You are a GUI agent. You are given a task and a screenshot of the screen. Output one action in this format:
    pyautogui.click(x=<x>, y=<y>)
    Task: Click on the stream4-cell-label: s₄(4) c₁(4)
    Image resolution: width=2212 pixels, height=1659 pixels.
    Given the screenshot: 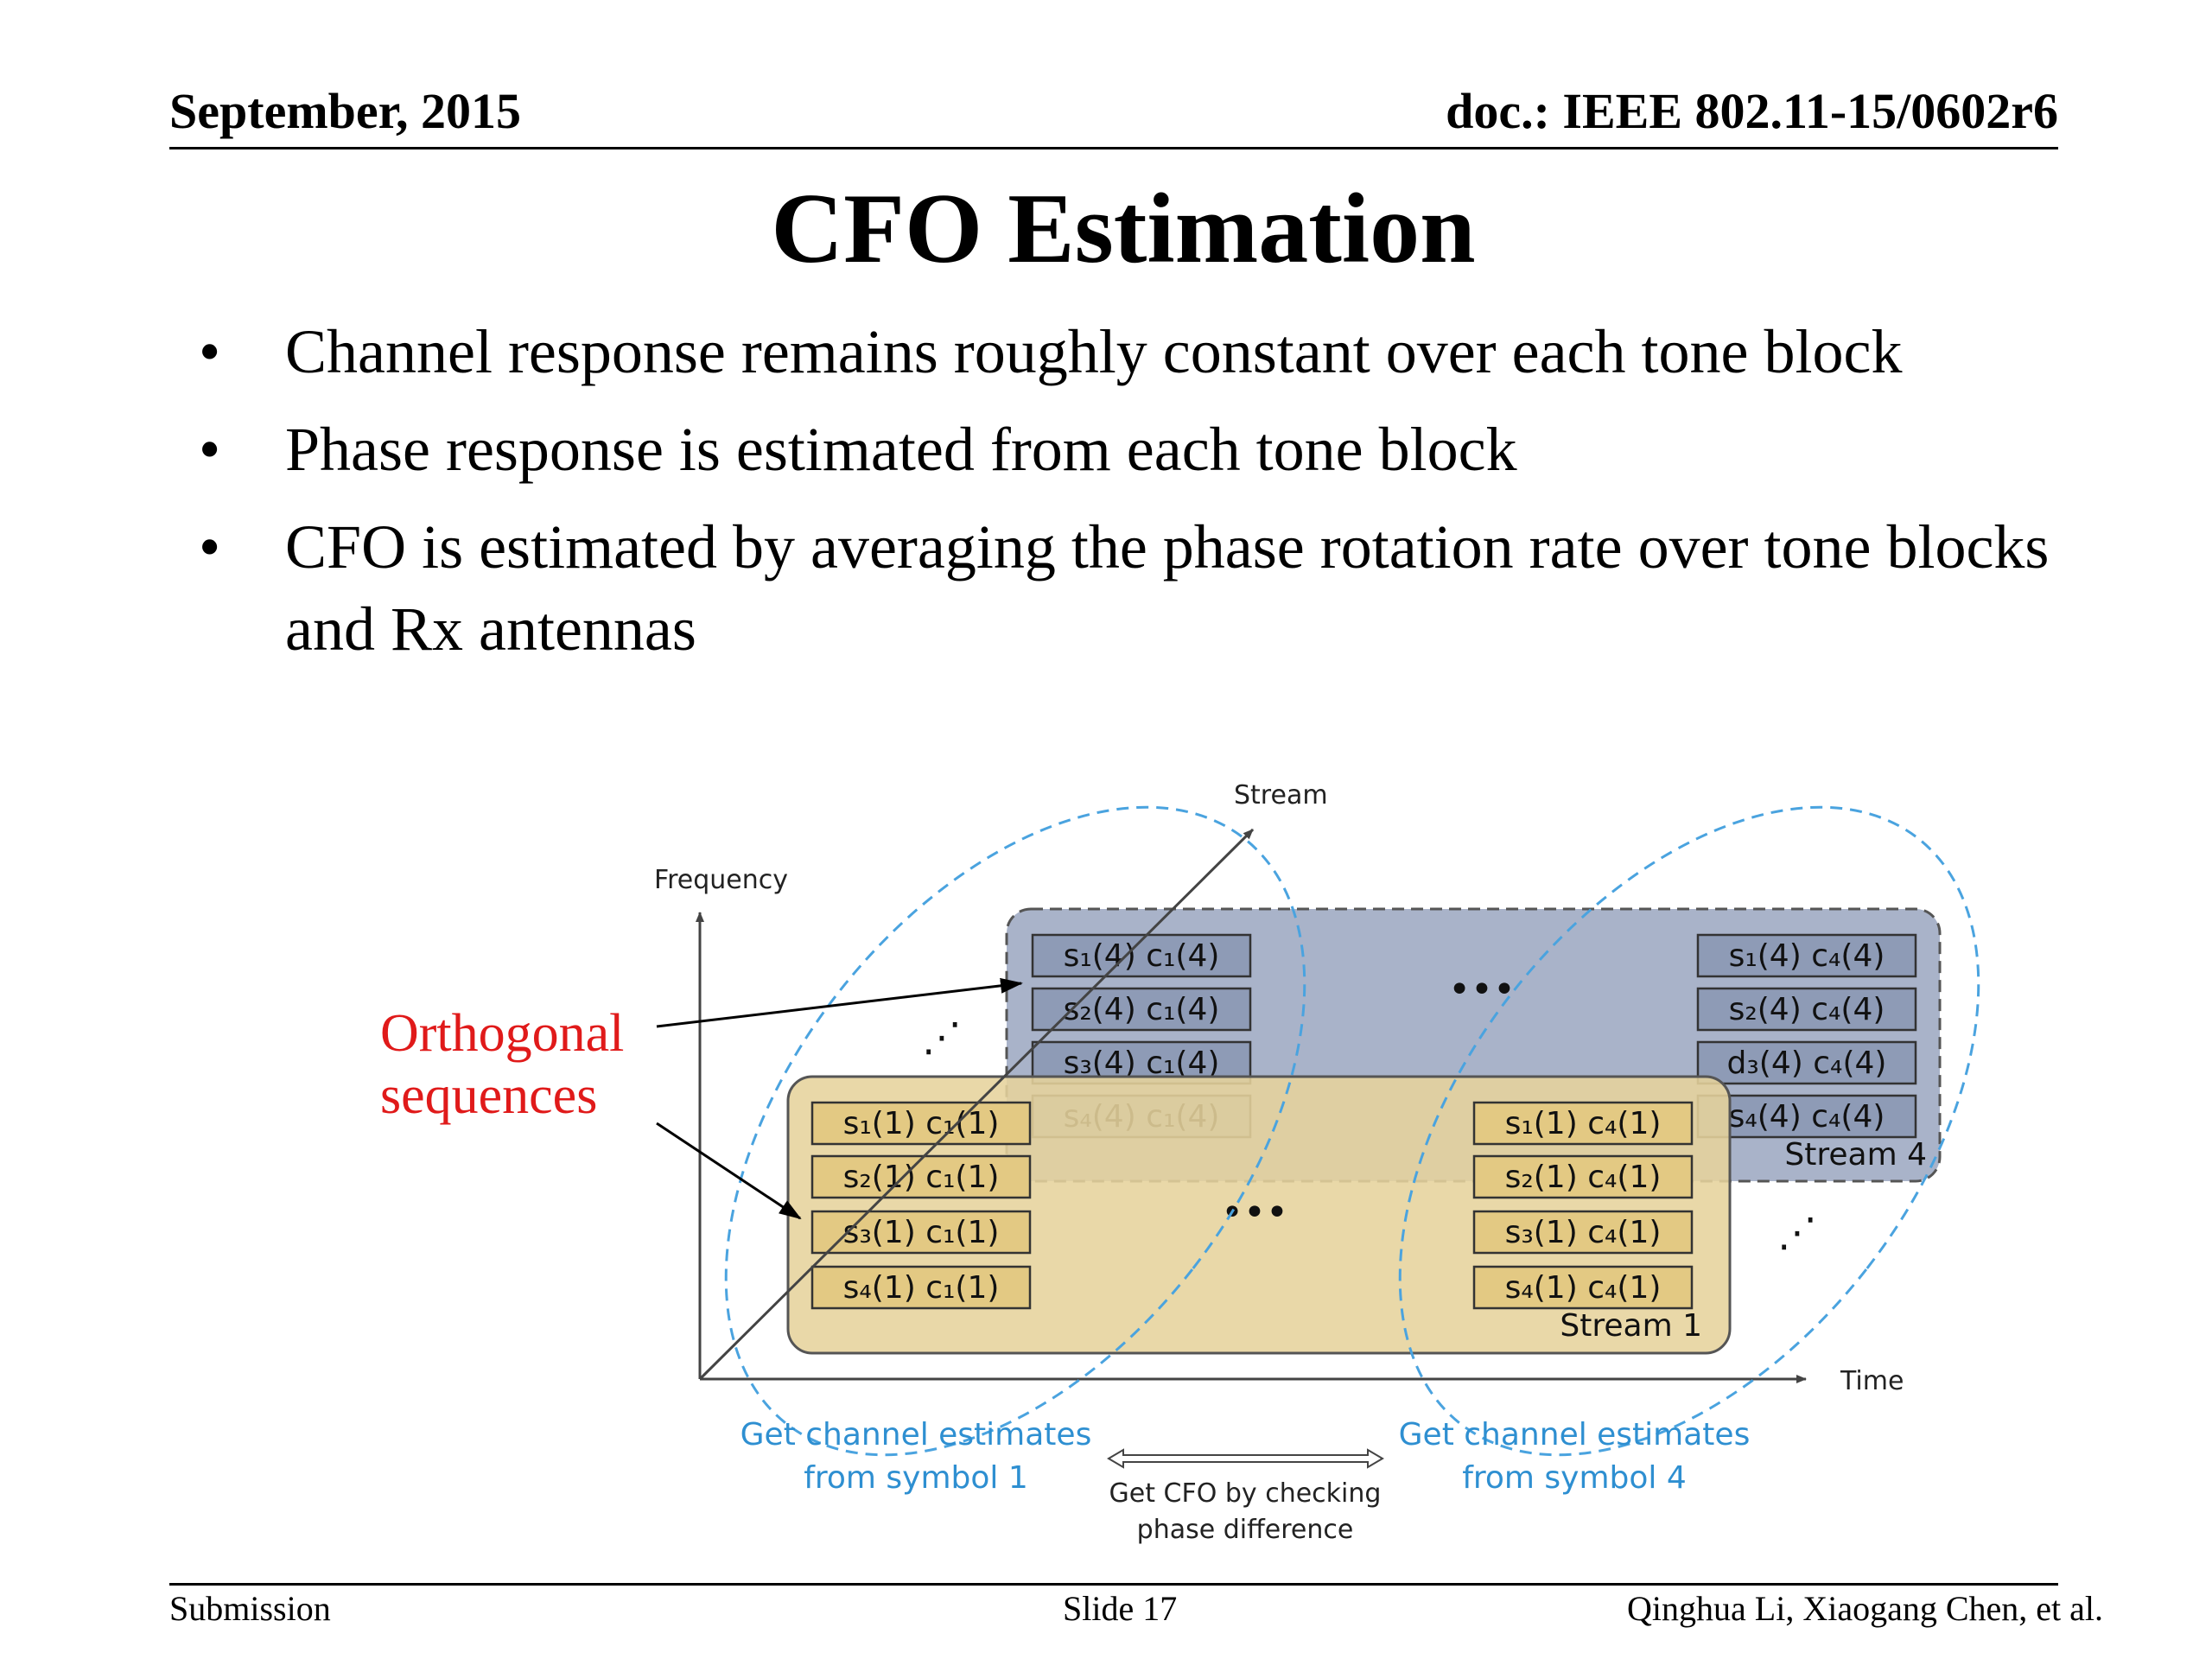 What is the action you would take?
    pyautogui.click(x=1142, y=1117)
    